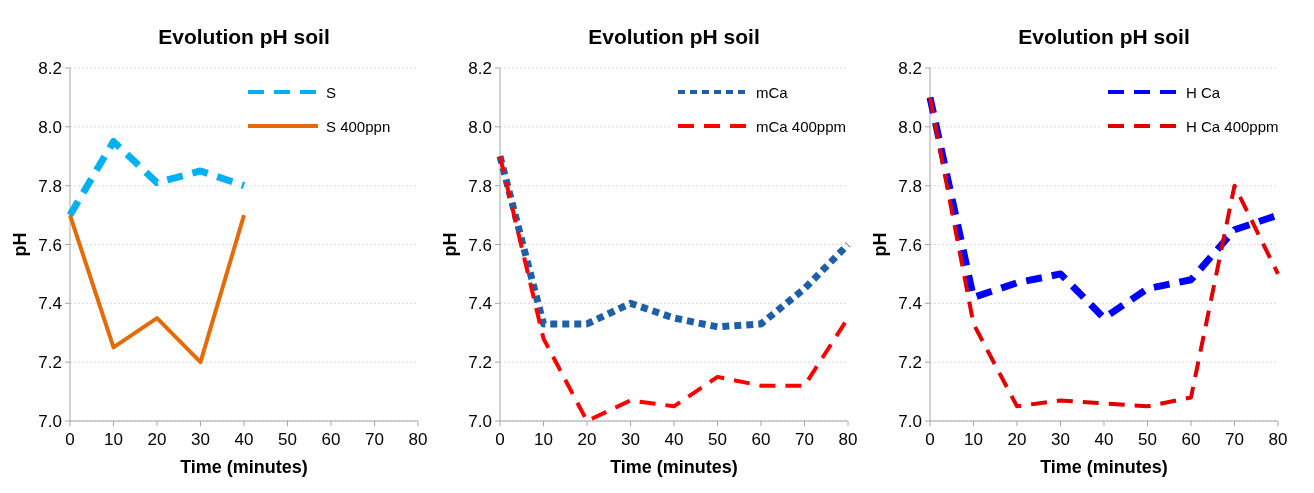  I want to click on legend-label: mCa 400ppm, so click(801, 126).